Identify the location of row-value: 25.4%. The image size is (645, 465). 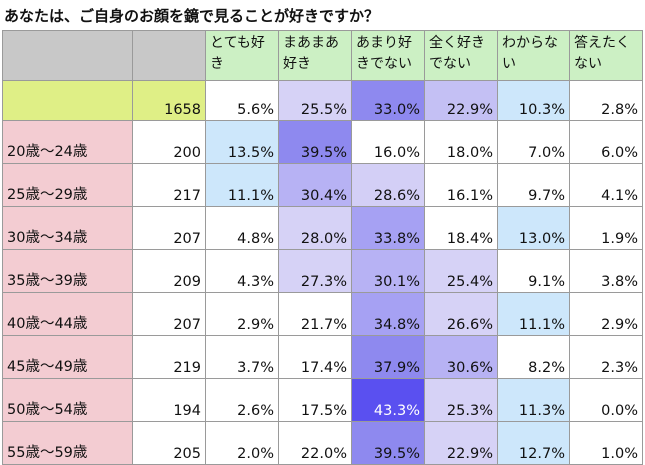
(461, 271).